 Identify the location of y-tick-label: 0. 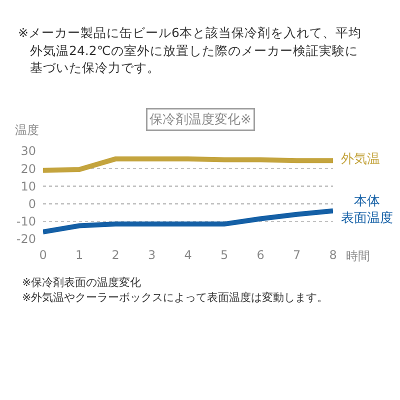
(32, 204).